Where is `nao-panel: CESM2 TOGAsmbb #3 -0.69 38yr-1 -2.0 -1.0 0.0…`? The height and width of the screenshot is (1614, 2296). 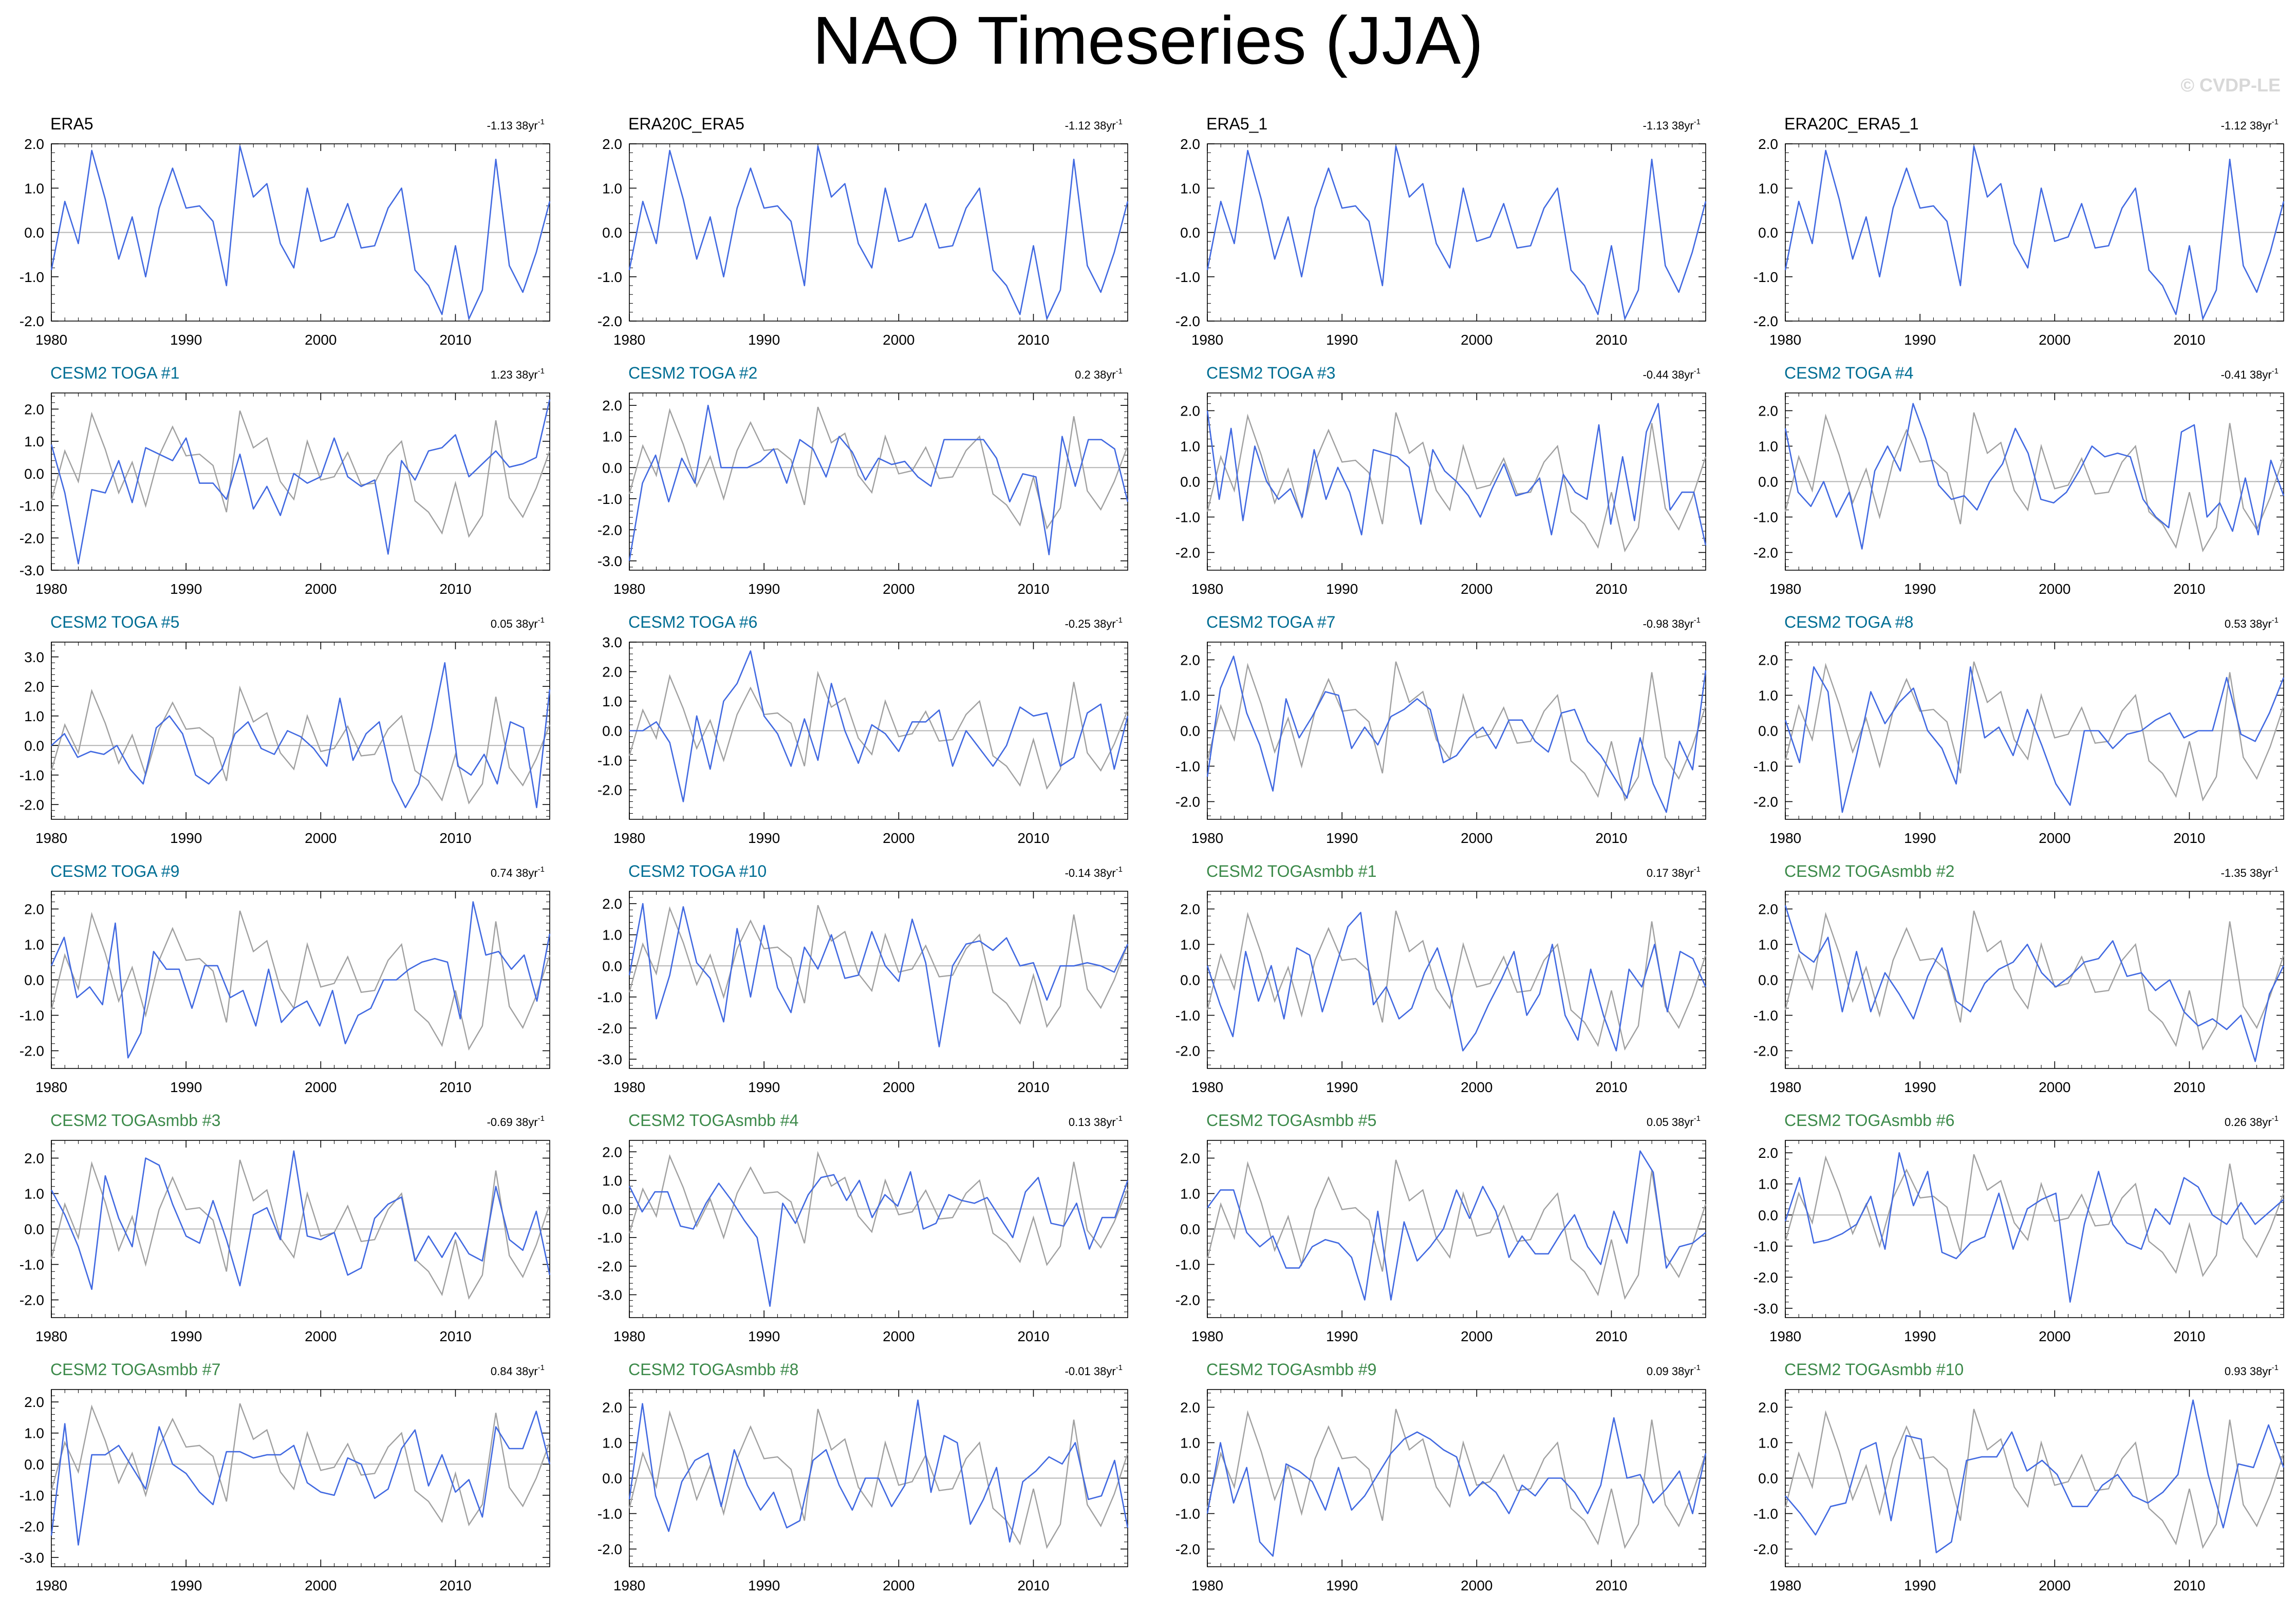 nao-panel: CESM2 TOGAsmbb #3 -0.69 38yr-1 -2.0 -1.0 0.0… is located at coordinates (285, 1227).